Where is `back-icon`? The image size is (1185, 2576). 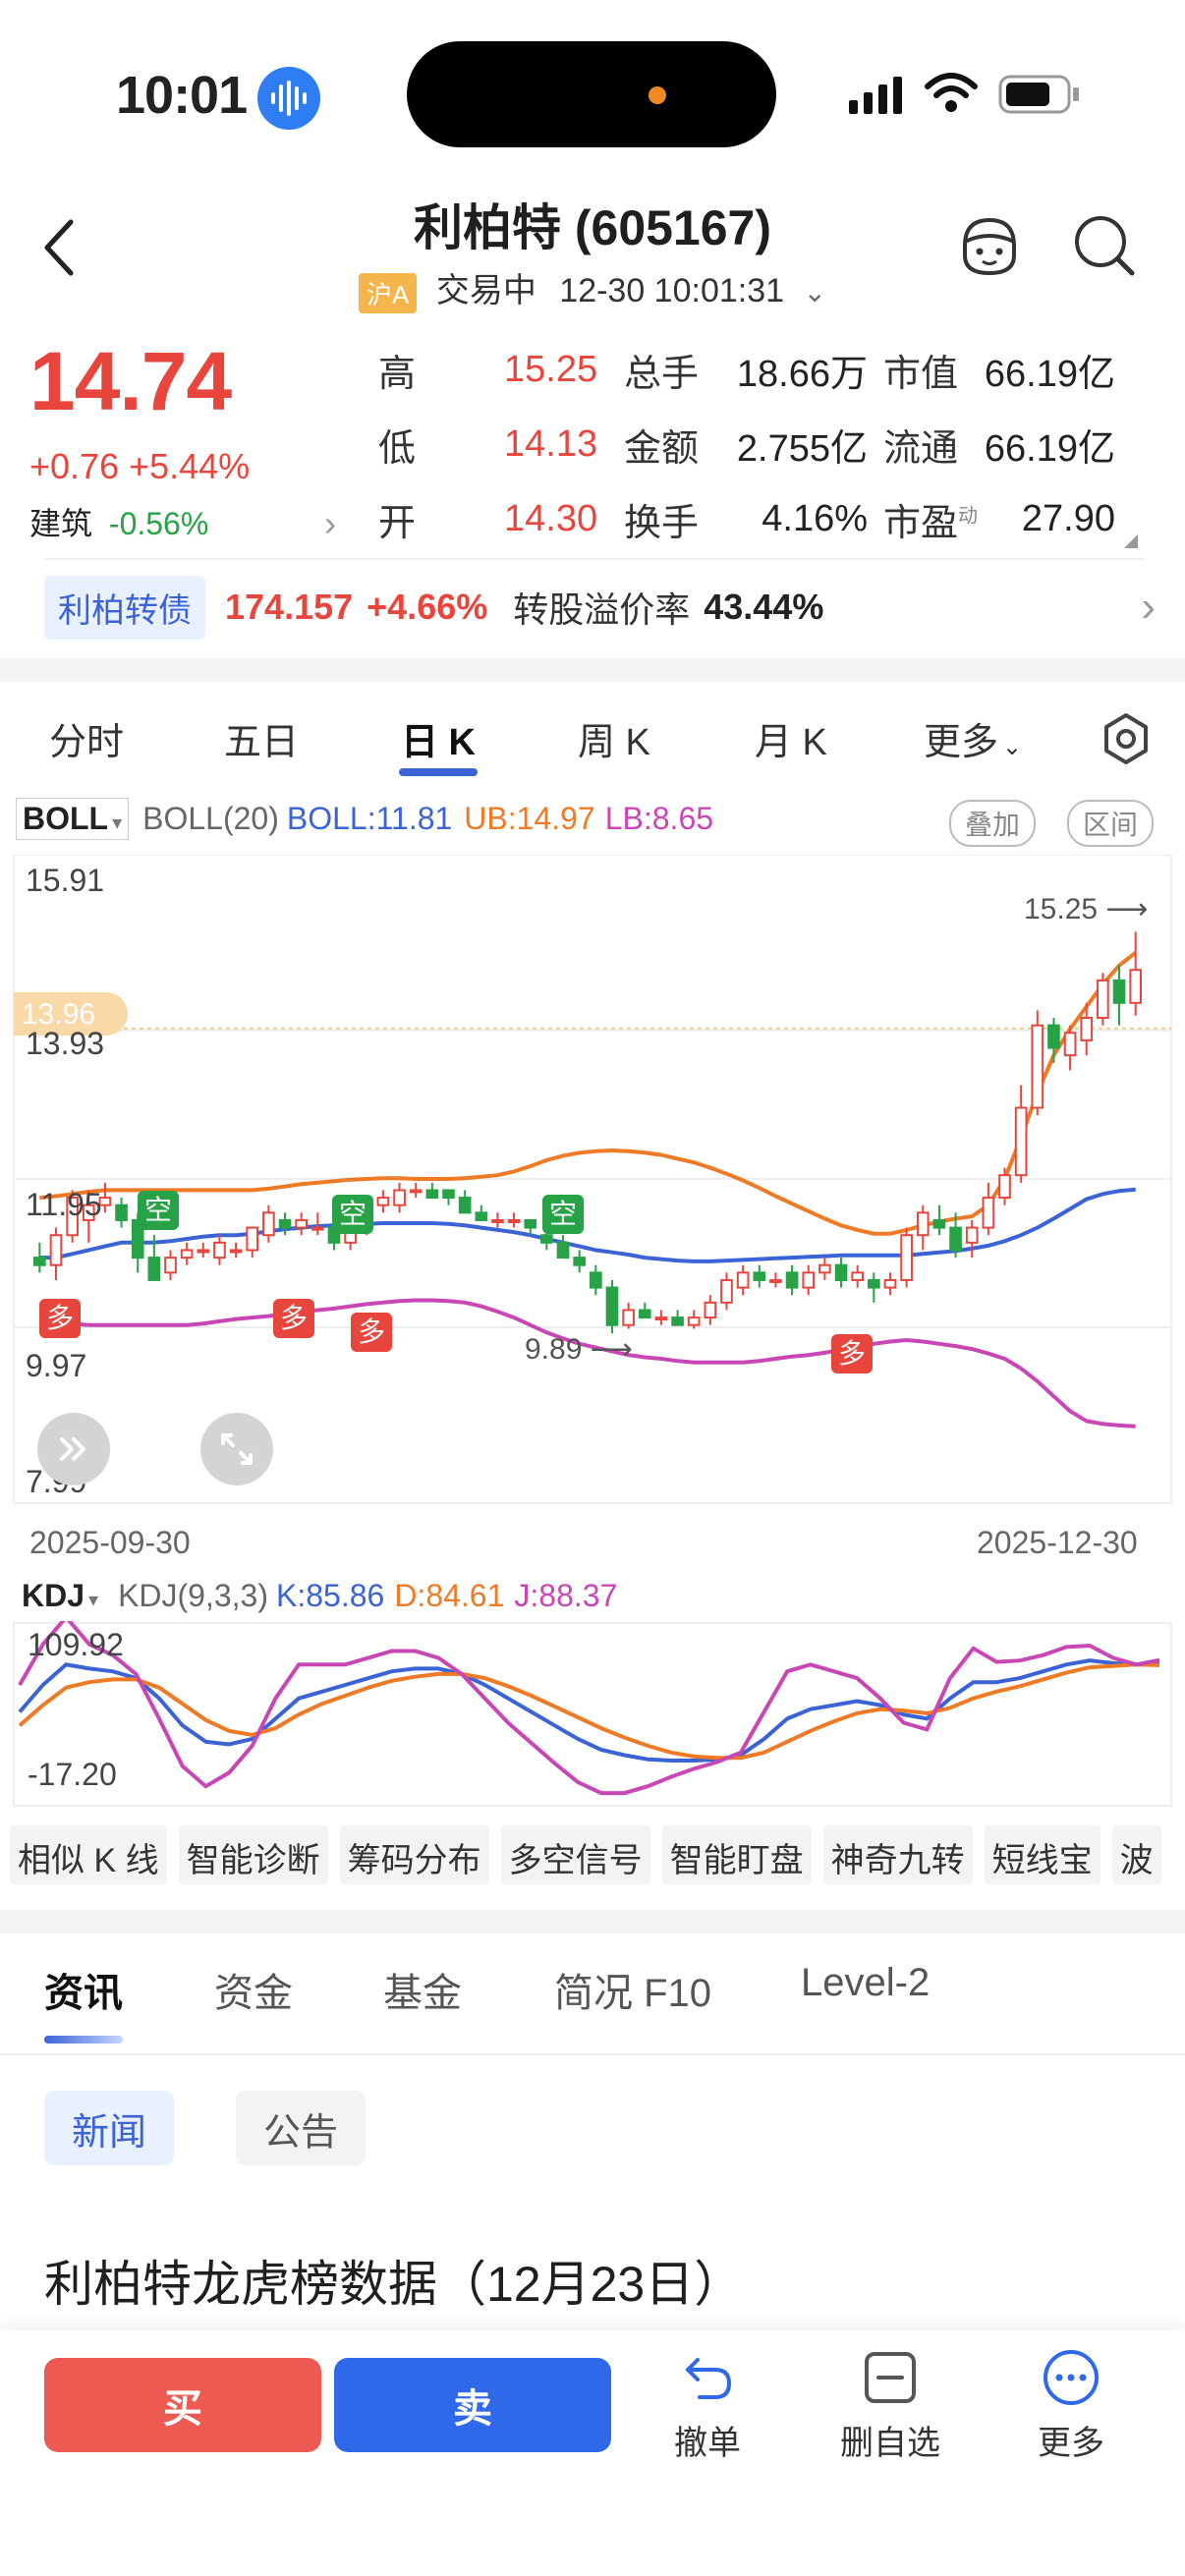 back-icon is located at coordinates (59, 250).